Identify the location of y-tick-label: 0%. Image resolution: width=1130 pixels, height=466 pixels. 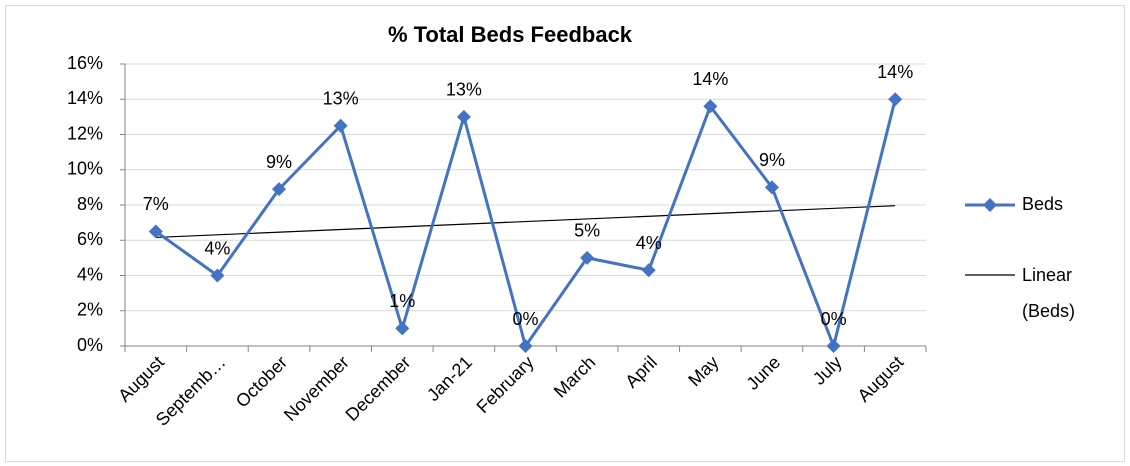
(90, 345).